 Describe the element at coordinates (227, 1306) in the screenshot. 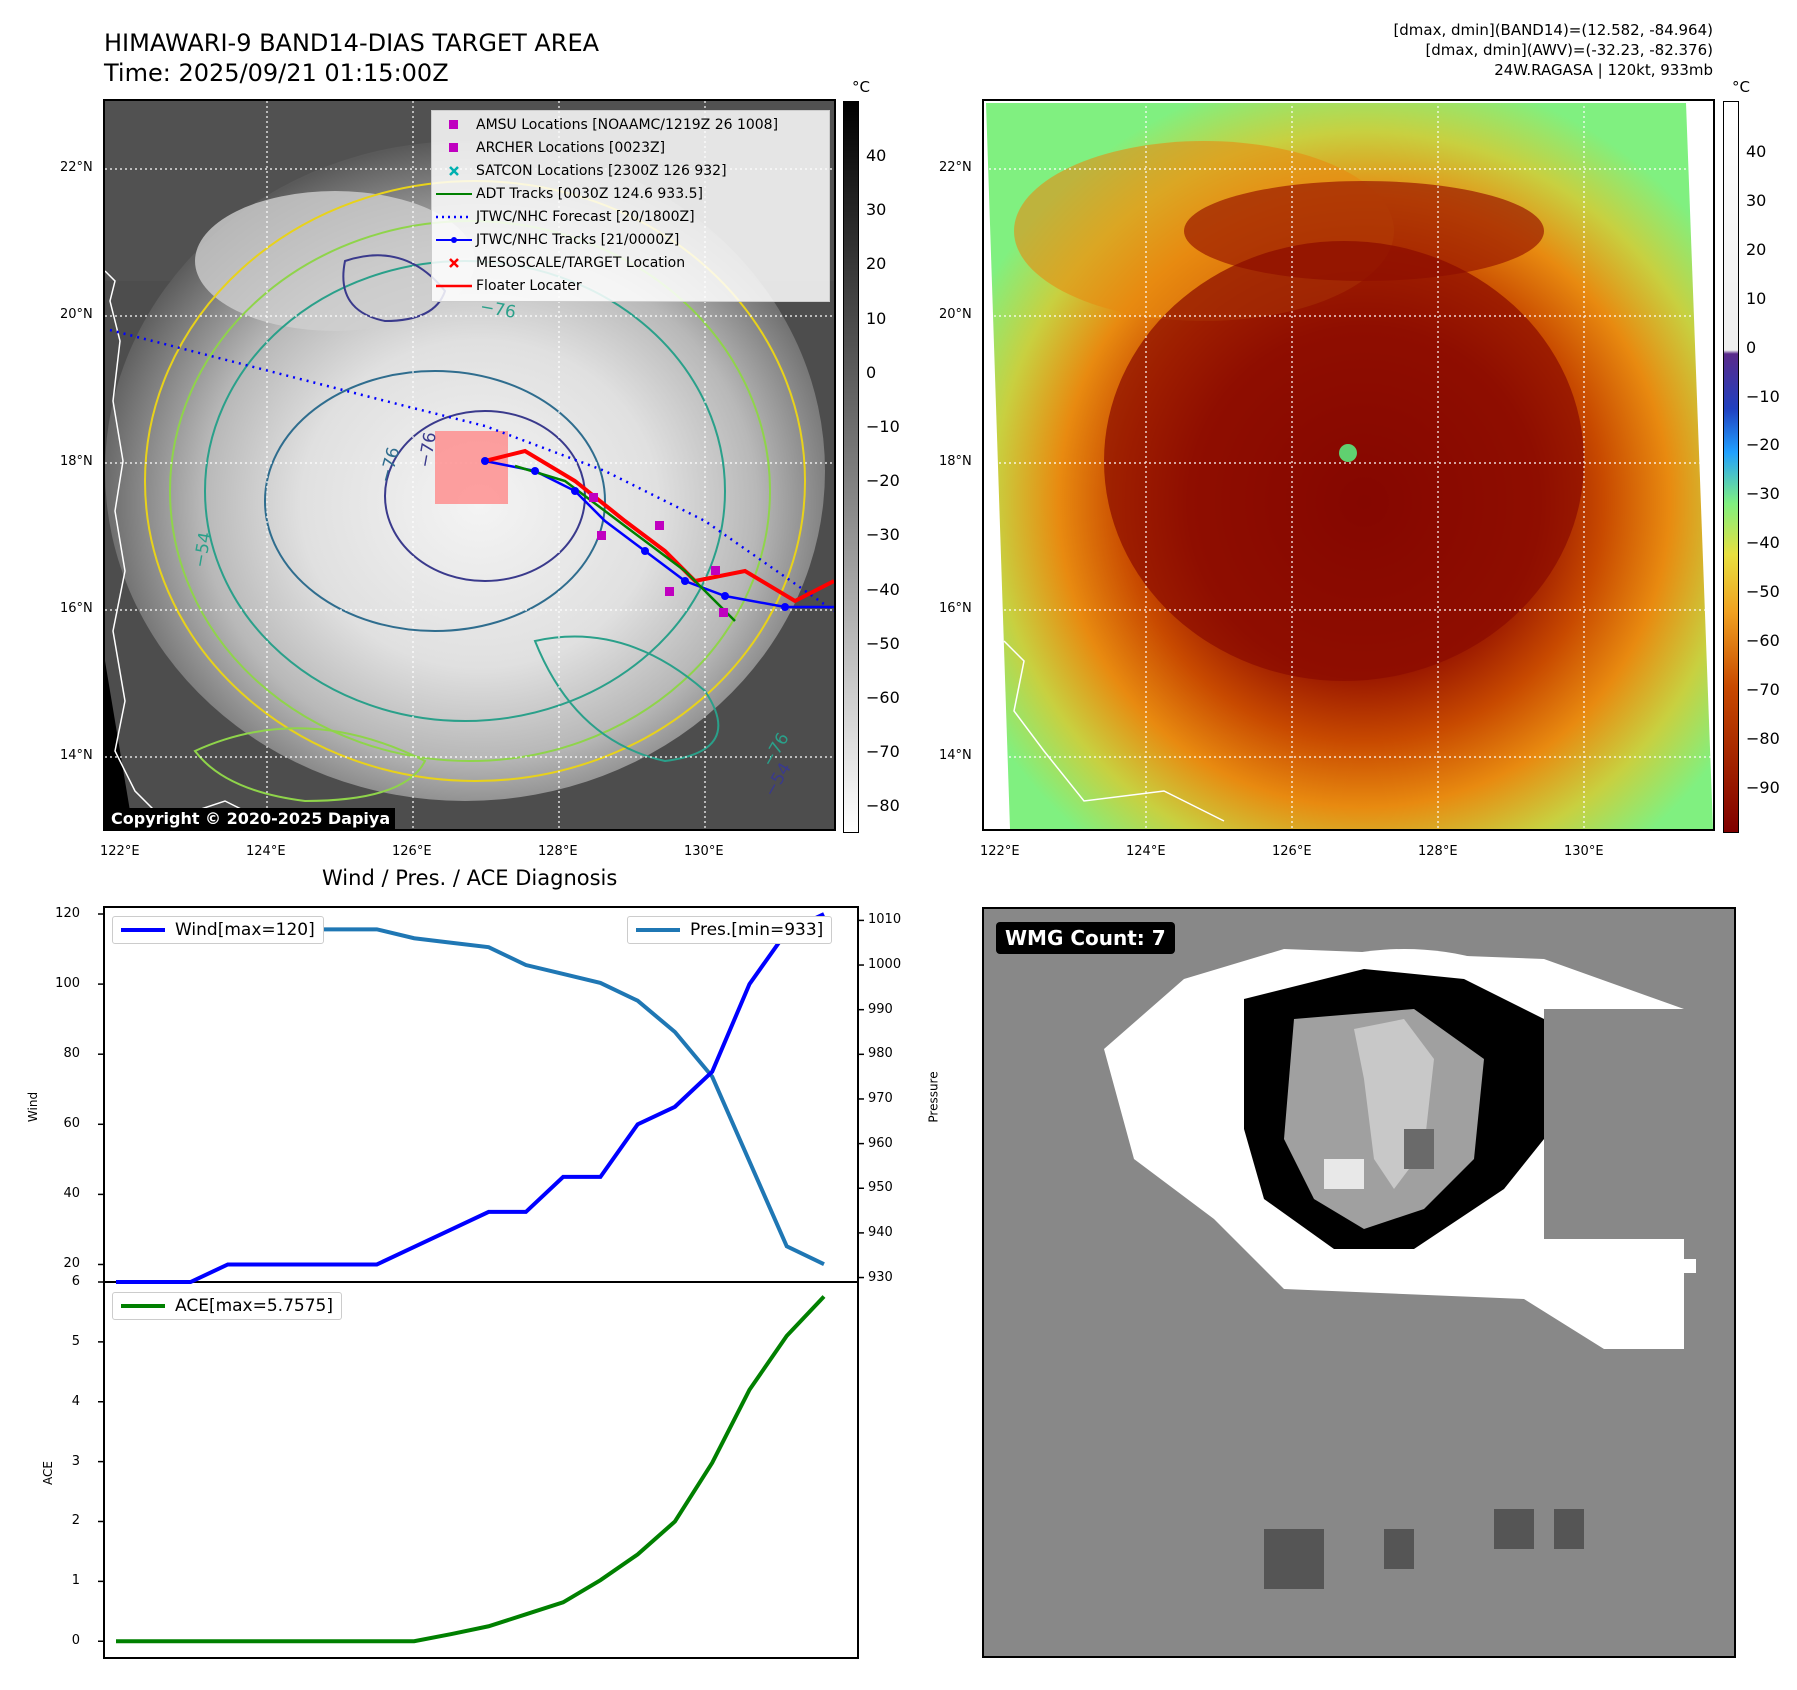

I see `ace-legend: ACE[max=5.7575]` at that location.